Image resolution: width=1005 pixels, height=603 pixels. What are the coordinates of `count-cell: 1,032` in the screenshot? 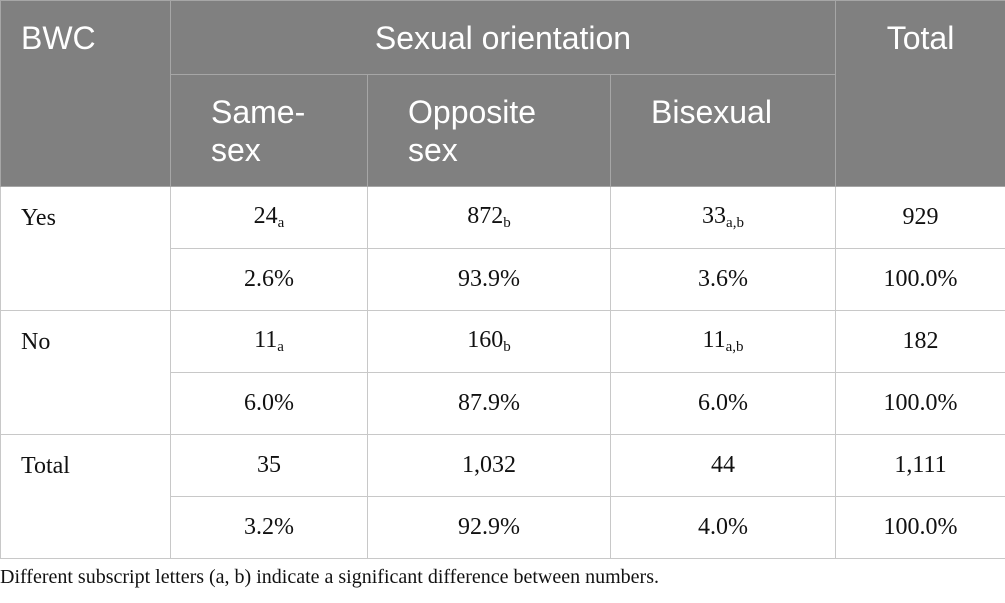 It's located at (489, 465).